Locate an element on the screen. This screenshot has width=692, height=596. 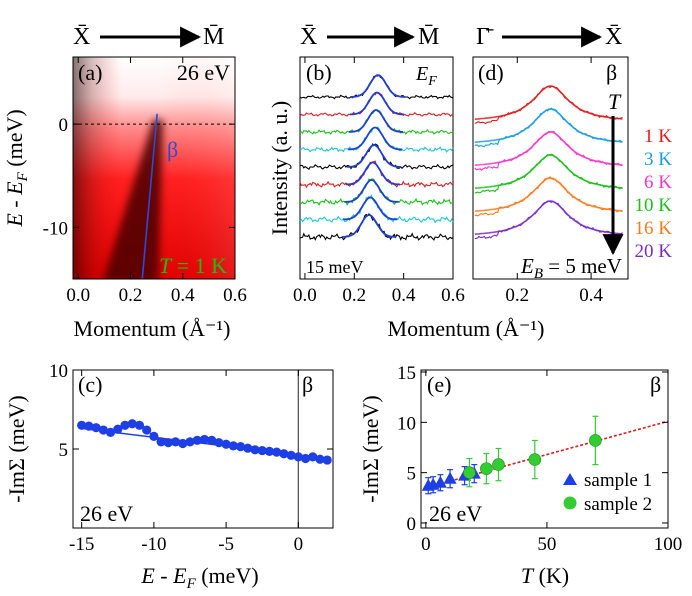
heatmap-image is located at coordinates (154, 168).